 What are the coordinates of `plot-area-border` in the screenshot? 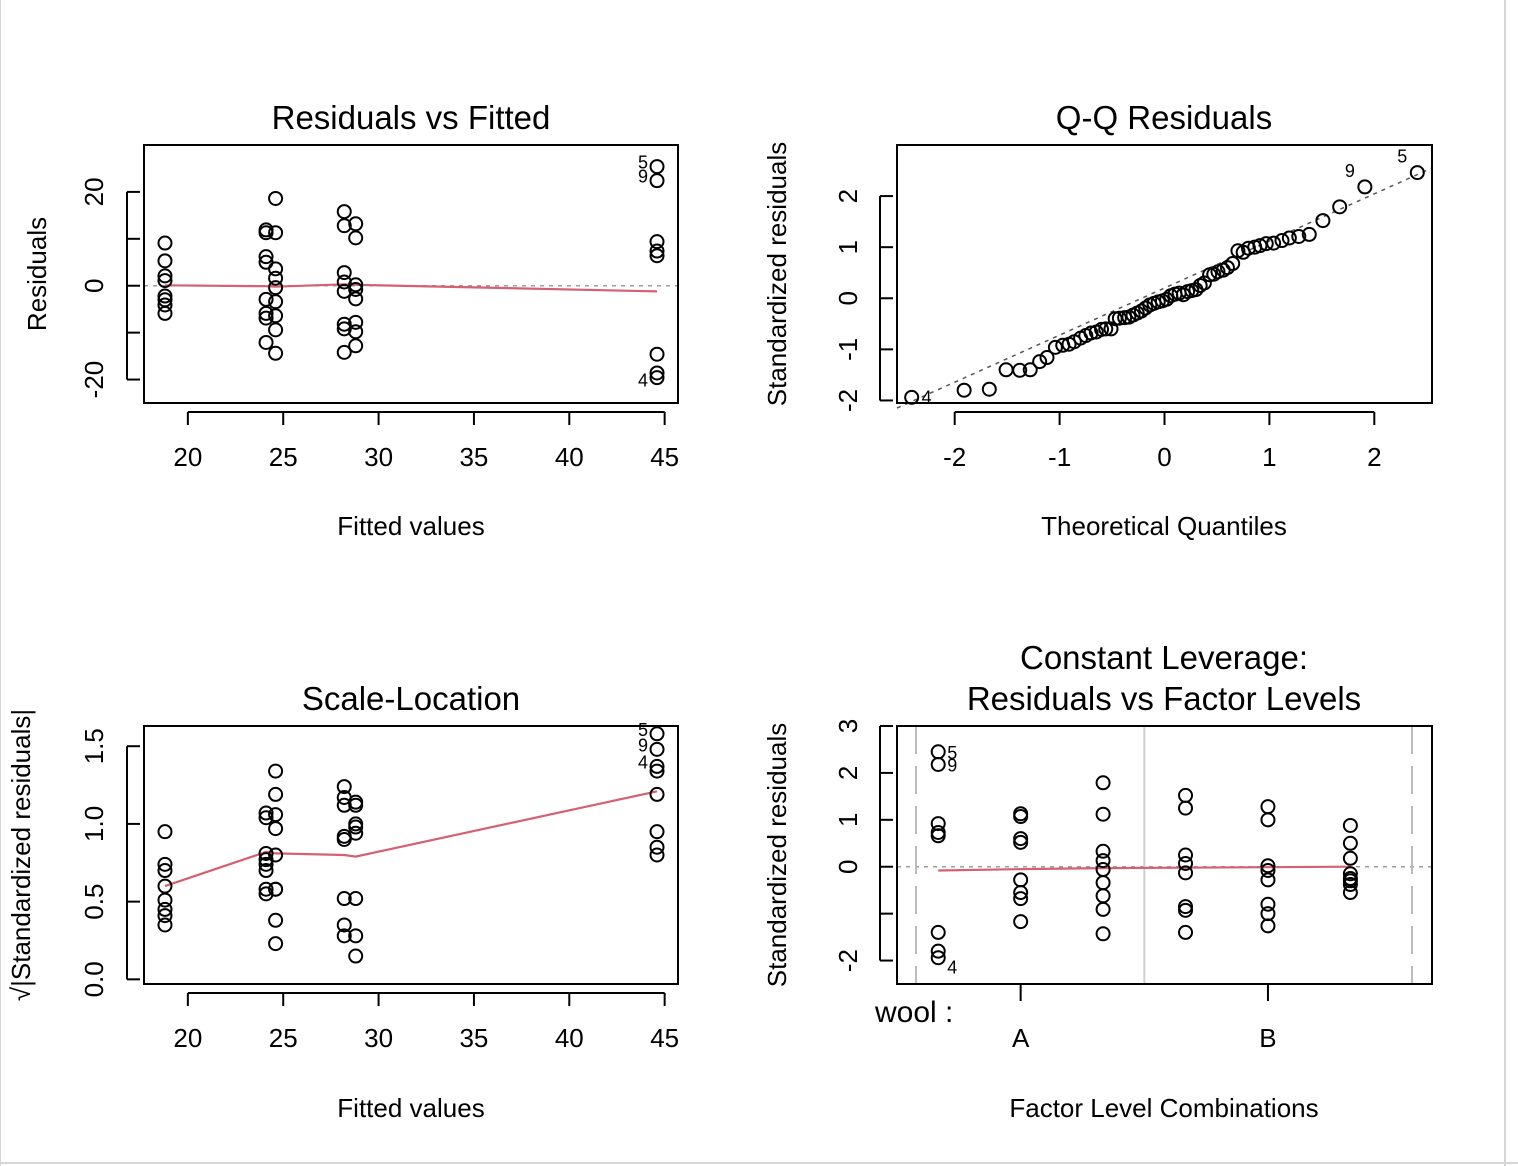 It's located at (411, 274).